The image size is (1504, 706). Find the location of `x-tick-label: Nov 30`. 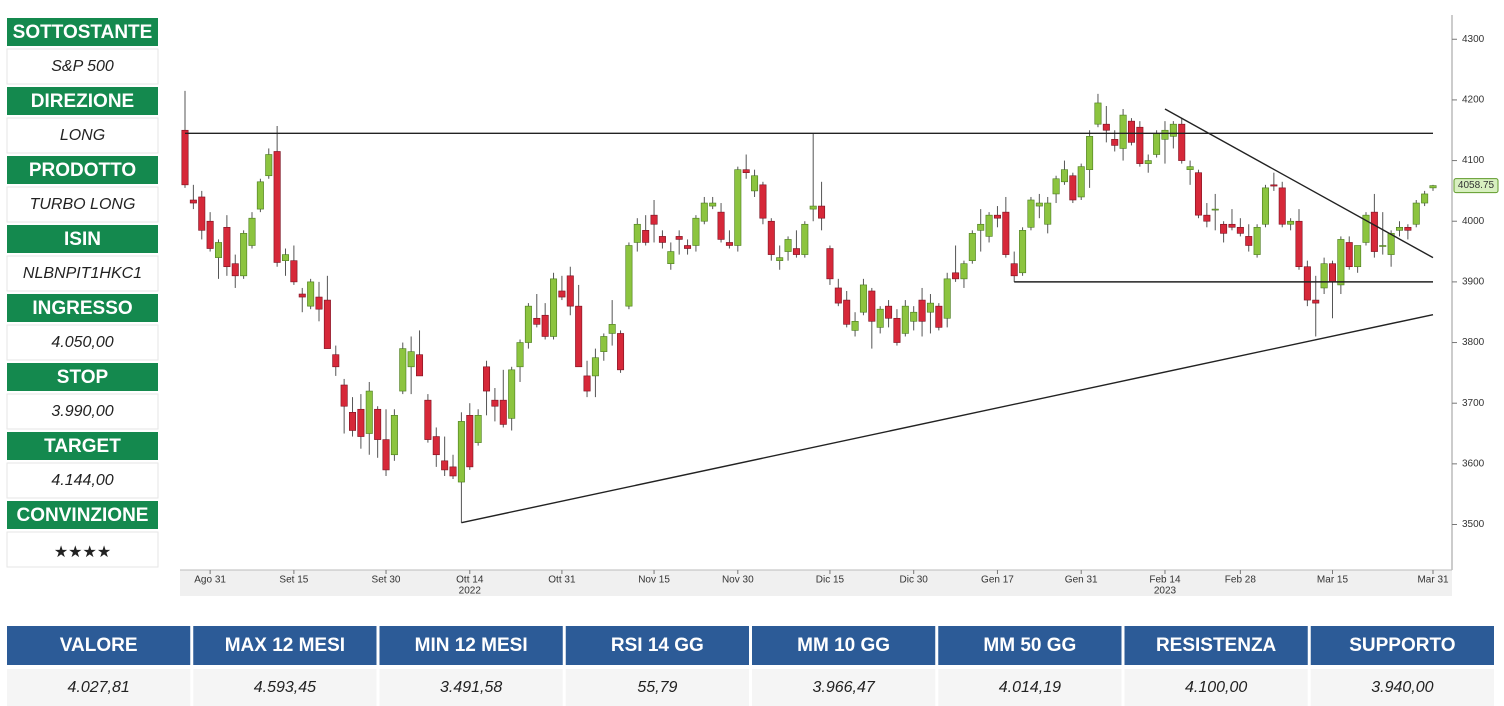

x-tick-label: Nov 30 is located at coordinates (738, 580).